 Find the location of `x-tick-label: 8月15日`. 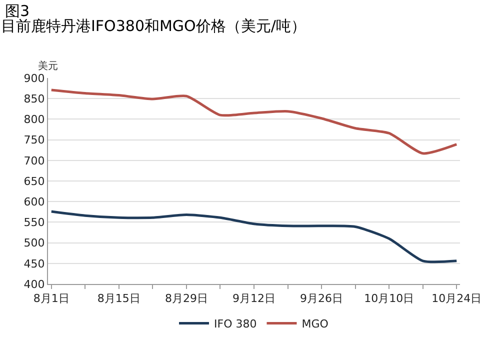

x-tick-label: 8月15日 is located at coordinates (118, 299).